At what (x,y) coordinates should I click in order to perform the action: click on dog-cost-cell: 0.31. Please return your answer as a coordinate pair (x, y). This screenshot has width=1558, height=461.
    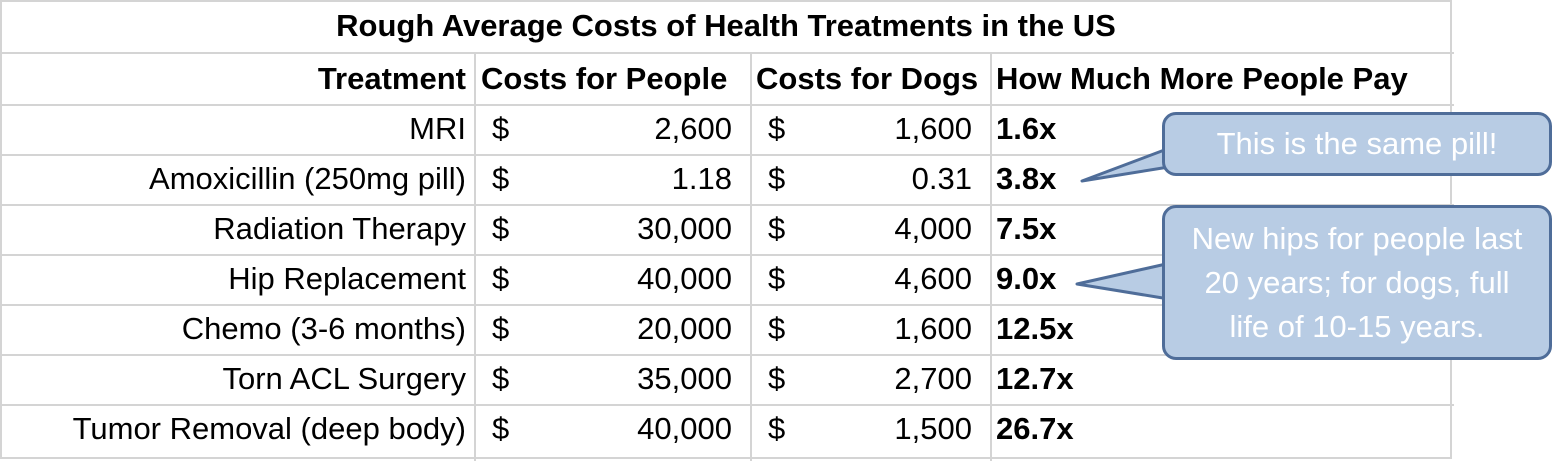
    Looking at the image, I should click on (941, 178).